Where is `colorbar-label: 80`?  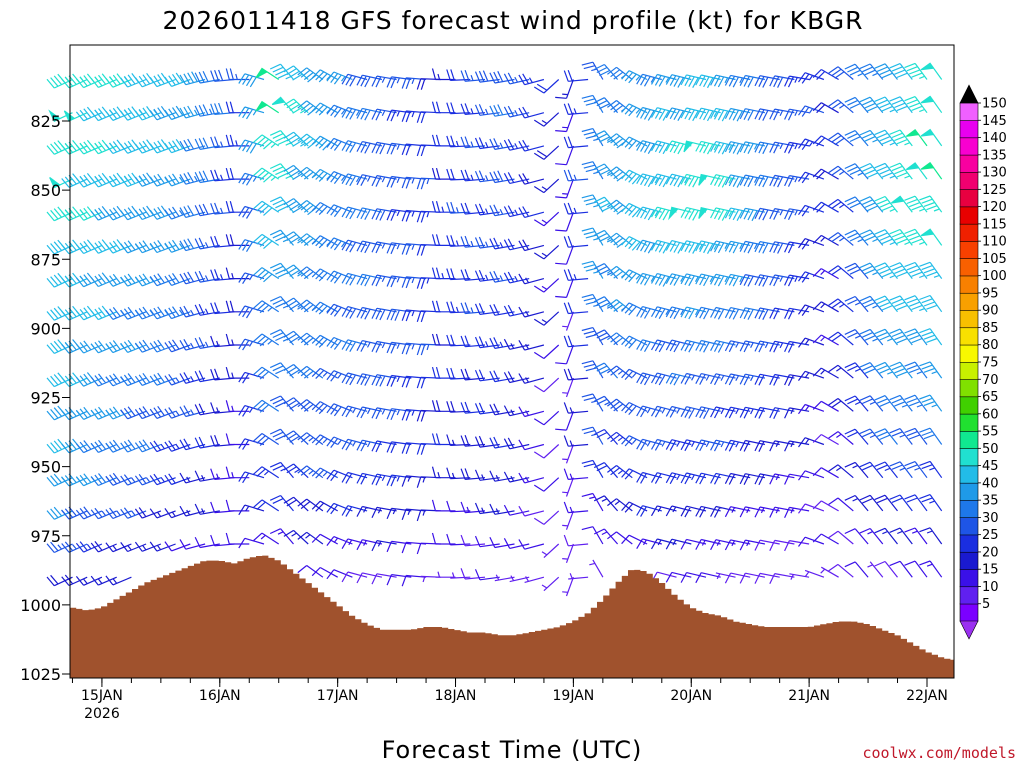 colorbar-label: 80 is located at coordinates (990, 345).